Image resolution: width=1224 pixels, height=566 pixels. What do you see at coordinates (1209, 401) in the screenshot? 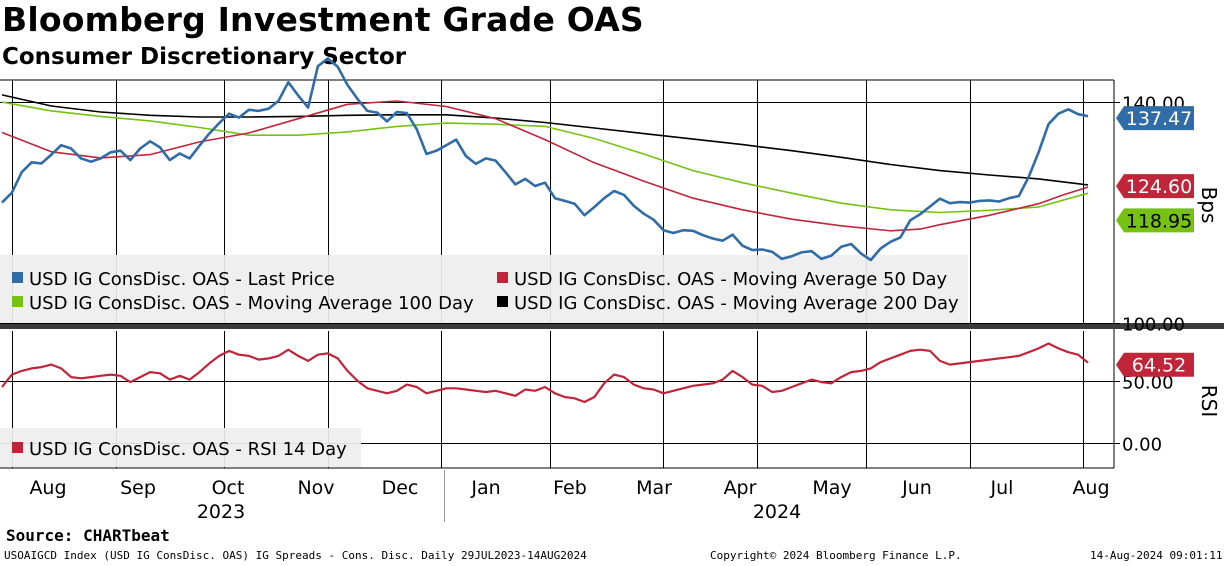
I see `y-axis-title-rsi: RSI` at bounding box center [1209, 401].